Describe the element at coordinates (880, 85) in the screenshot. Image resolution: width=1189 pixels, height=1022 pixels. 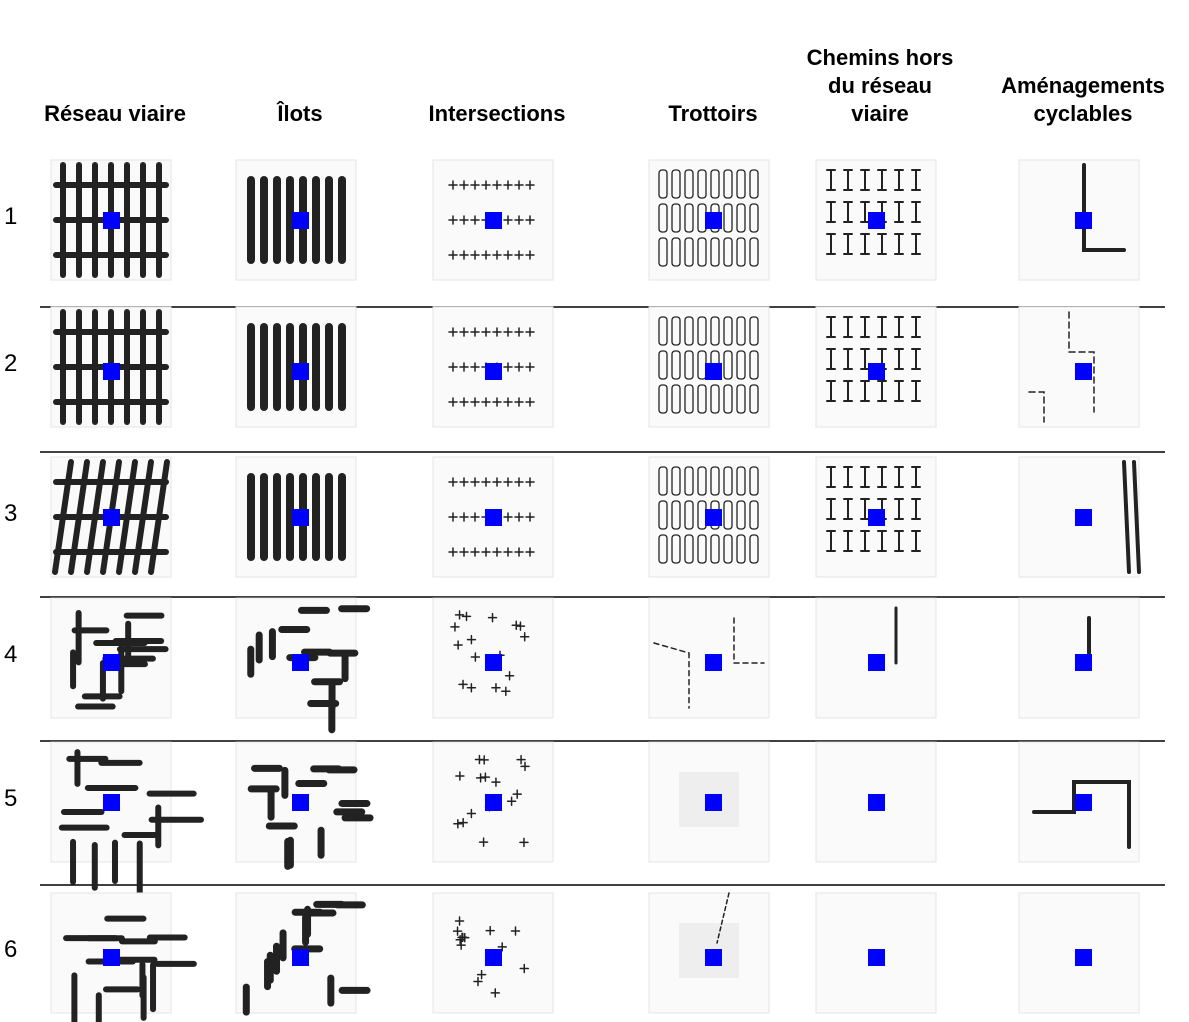
I see `column-header: Chemins hors du réseau viaire` at that location.